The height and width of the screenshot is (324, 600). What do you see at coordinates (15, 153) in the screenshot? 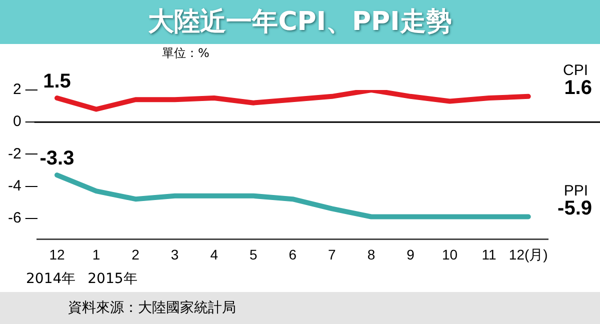
I see `y-tick-label: -2` at bounding box center [15, 153].